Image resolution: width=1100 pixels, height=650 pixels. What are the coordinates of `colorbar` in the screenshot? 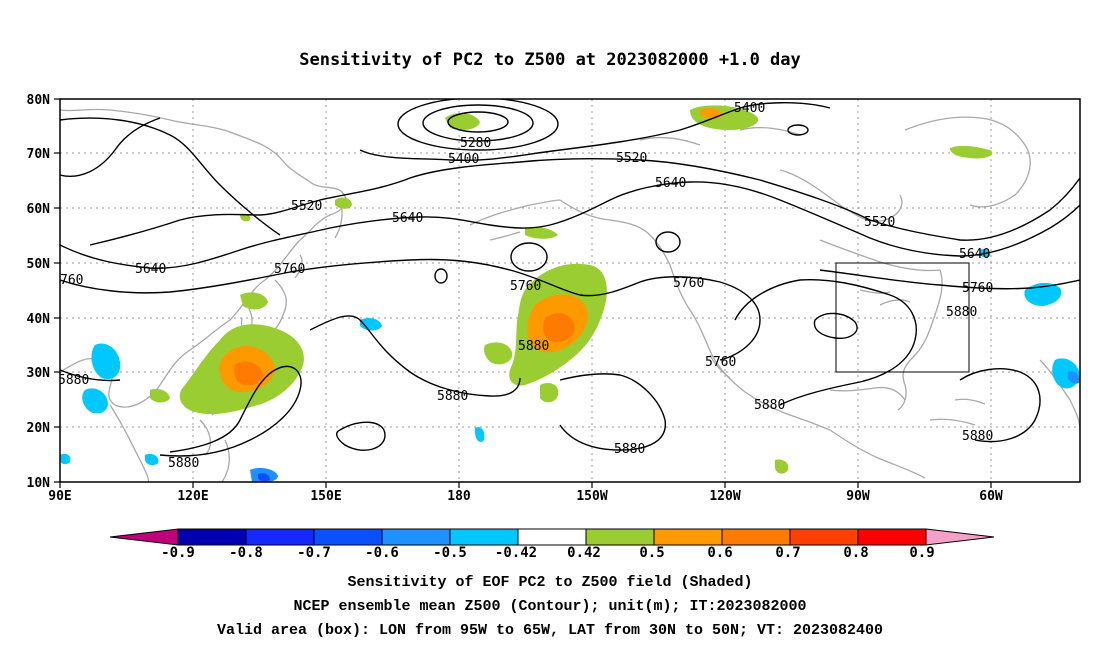 It's located at (552, 537).